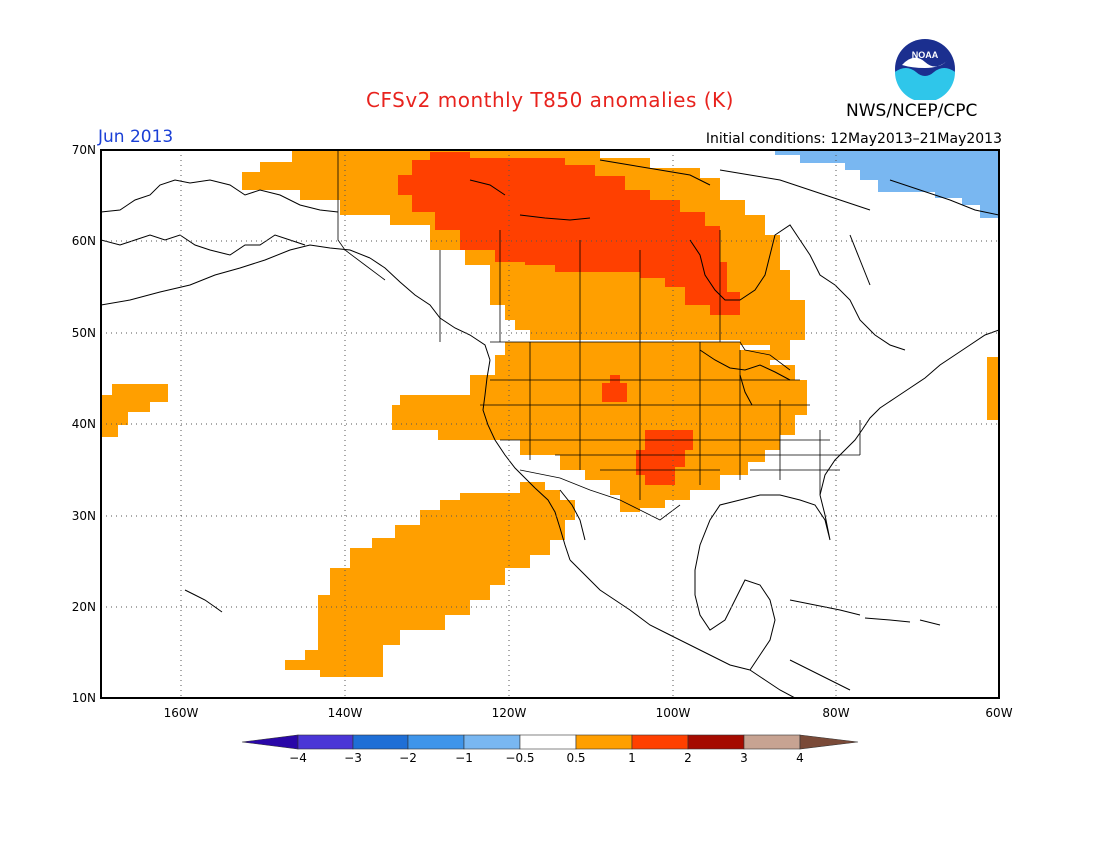 This screenshot has height=850, width=1100. What do you see at coordinates (632, 758) in the screenshot?
I see `legend-label-1: 1` at bounding box center [632, 758].